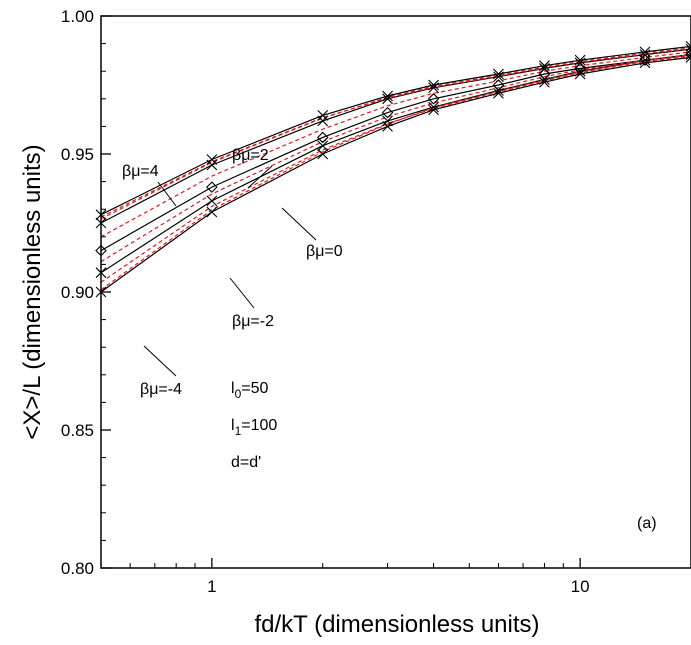 This screenshot has height=645, width=691. I want to click on curve-label: βμ=0, so click(324, 251).